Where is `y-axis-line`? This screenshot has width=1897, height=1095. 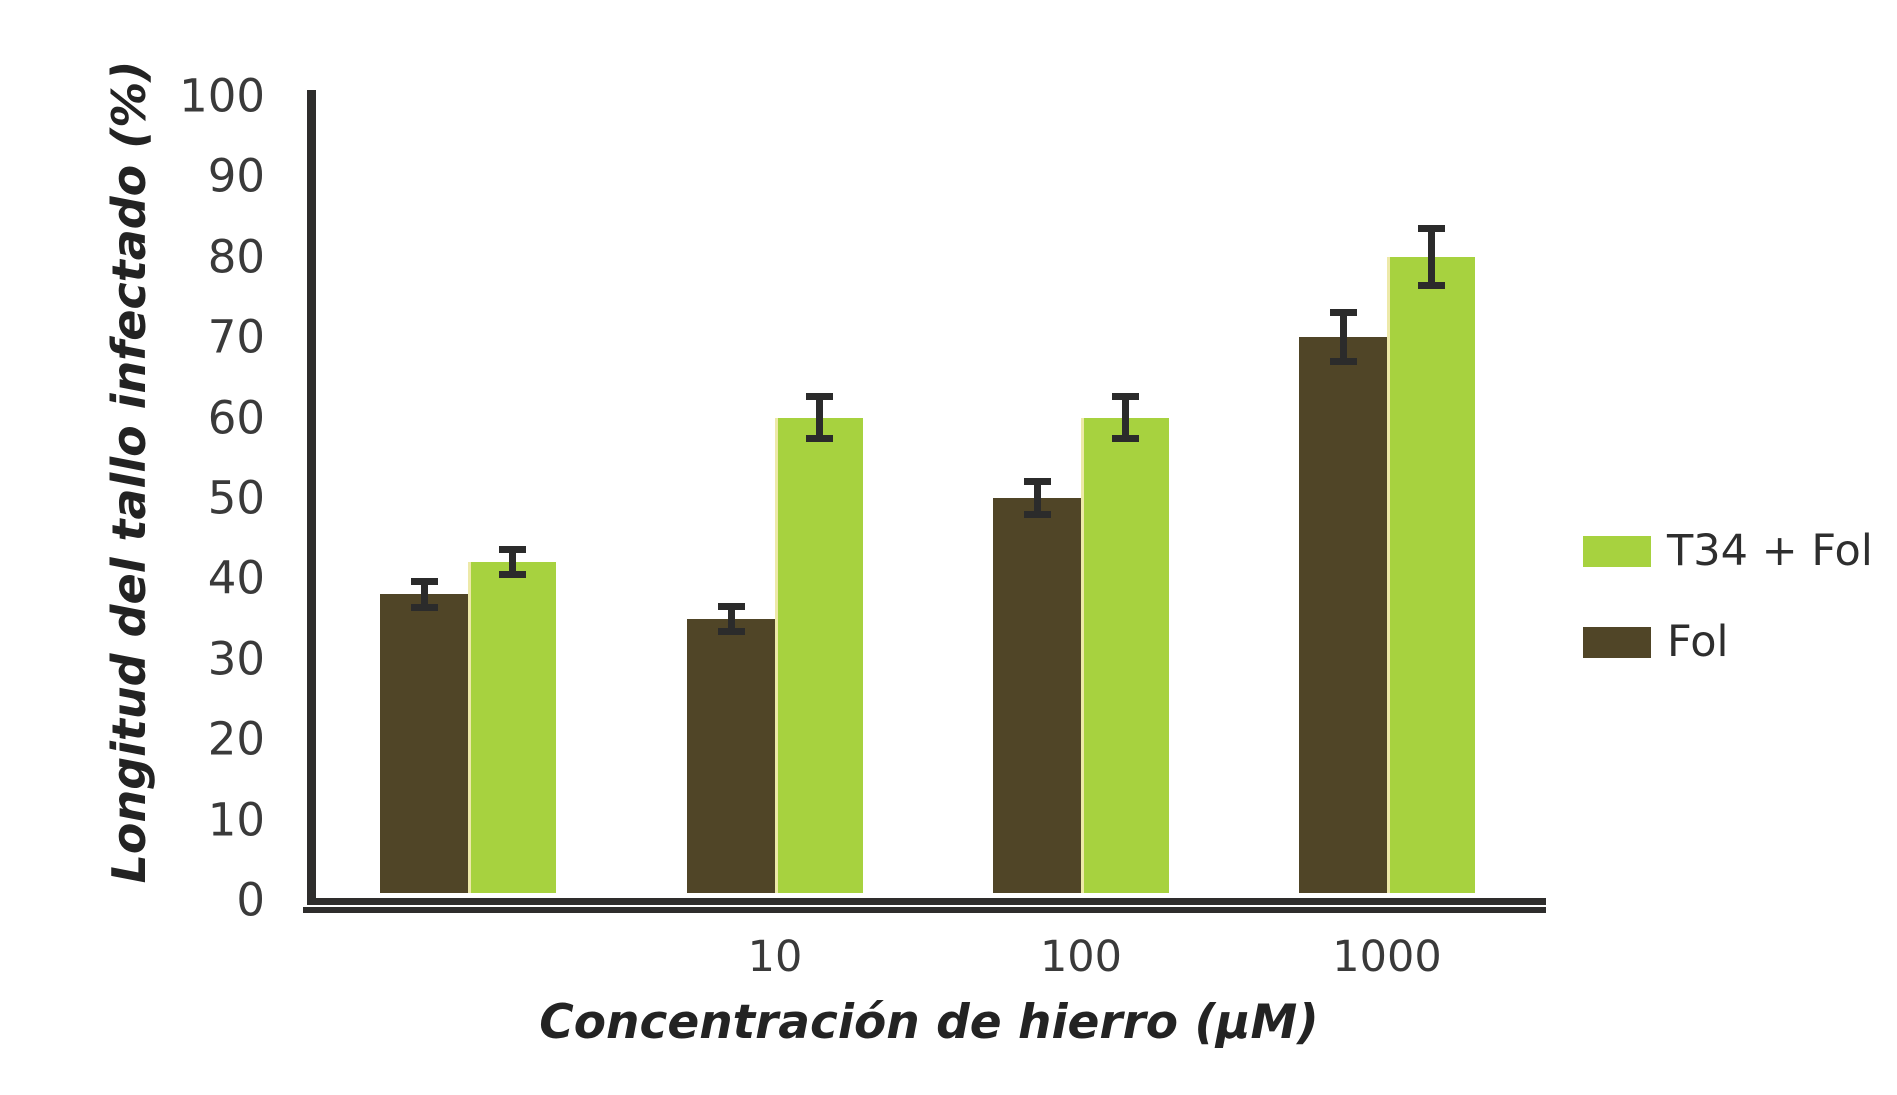
y-axis-line is located at coordinates (311, 497).